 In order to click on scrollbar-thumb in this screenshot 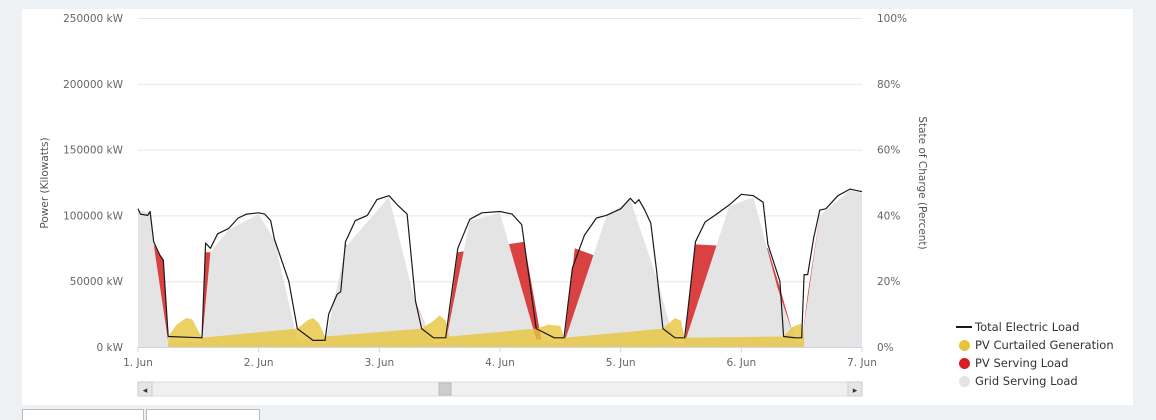, I will do `click(445, 389)`.